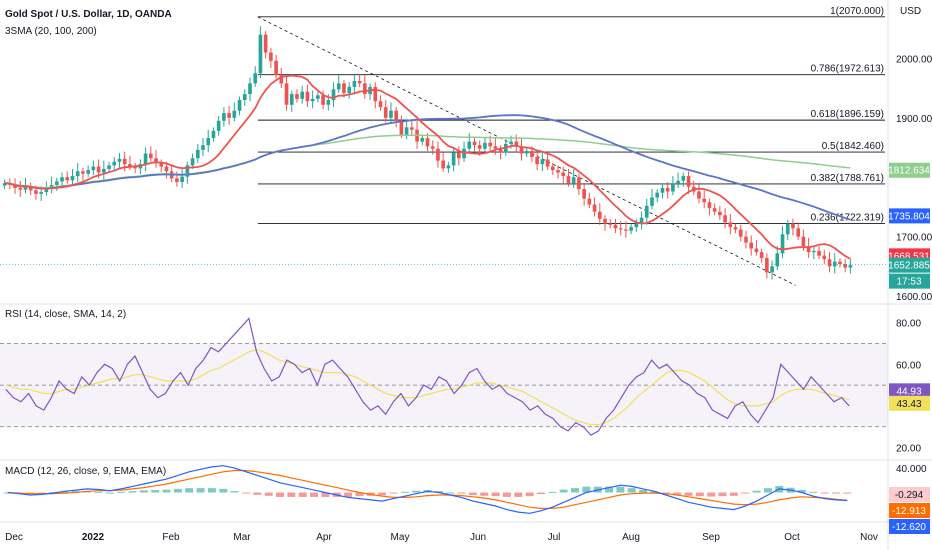  What do you see at coordinates (909, 511) in the screenshot?
I see `macd-value-label: -12.913` at bounding box center [909, 511].